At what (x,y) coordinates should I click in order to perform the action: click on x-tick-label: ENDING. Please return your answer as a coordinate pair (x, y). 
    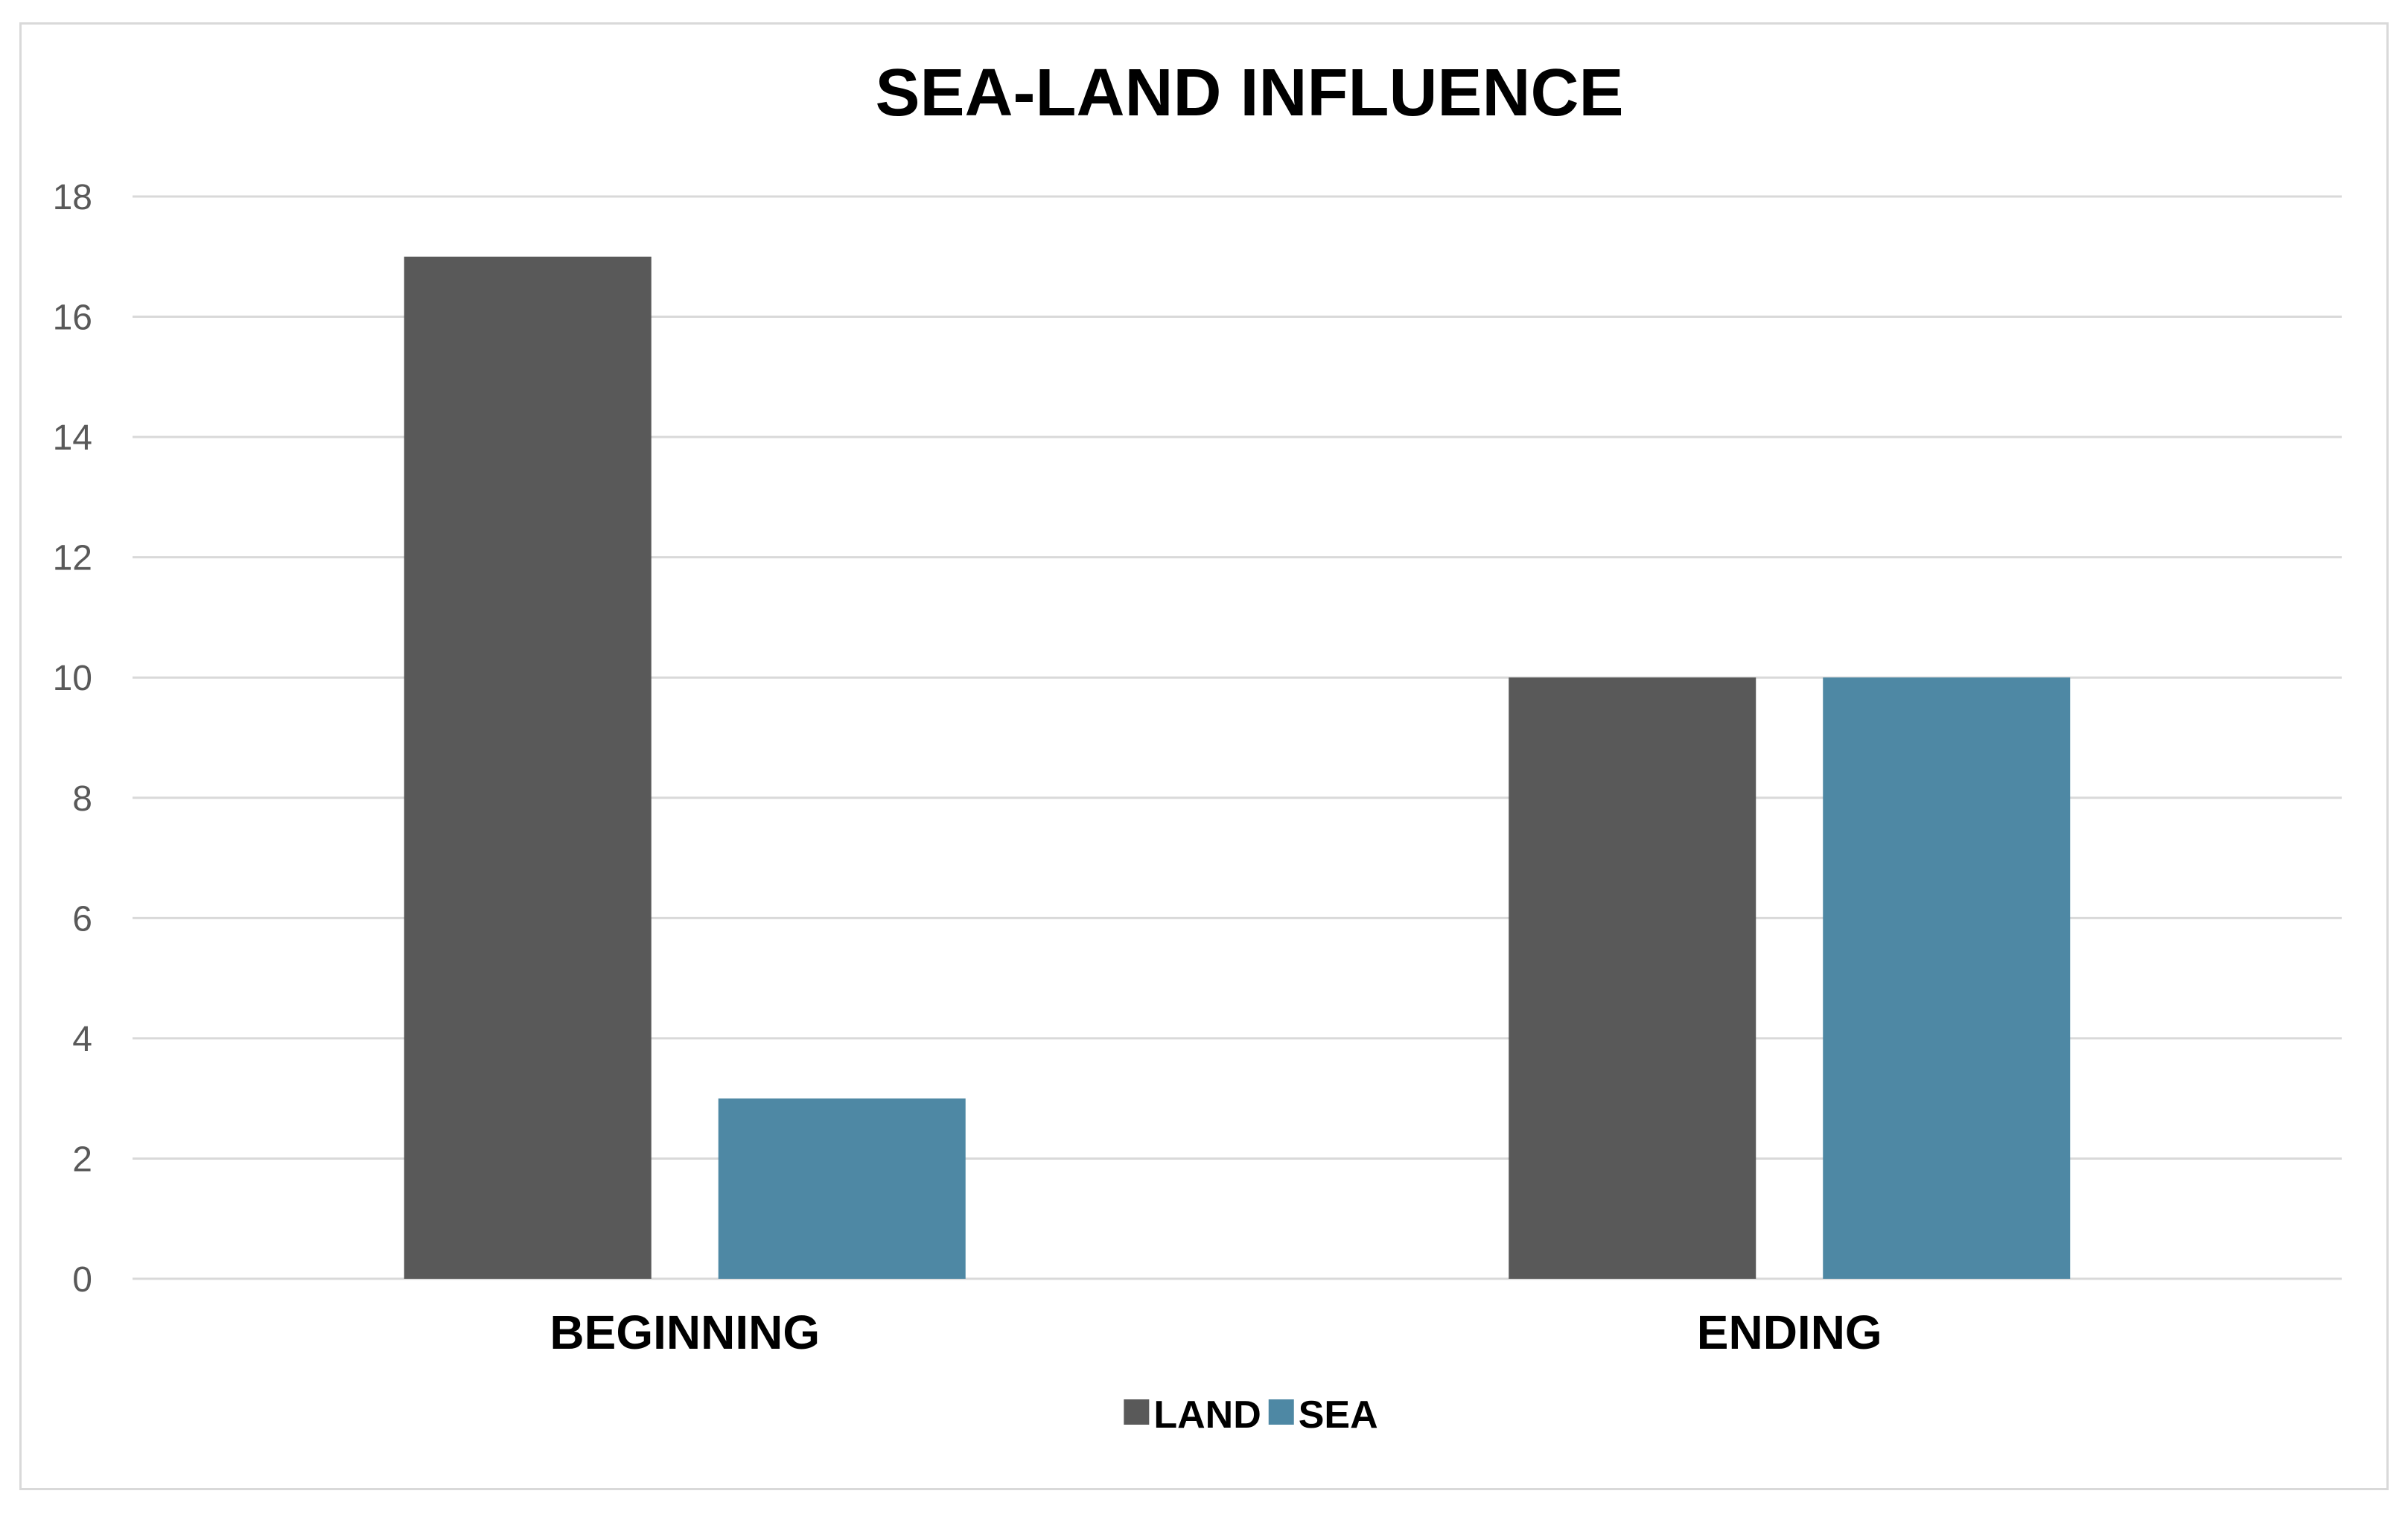
    Looking at the image, I should click on (1789, 1332).